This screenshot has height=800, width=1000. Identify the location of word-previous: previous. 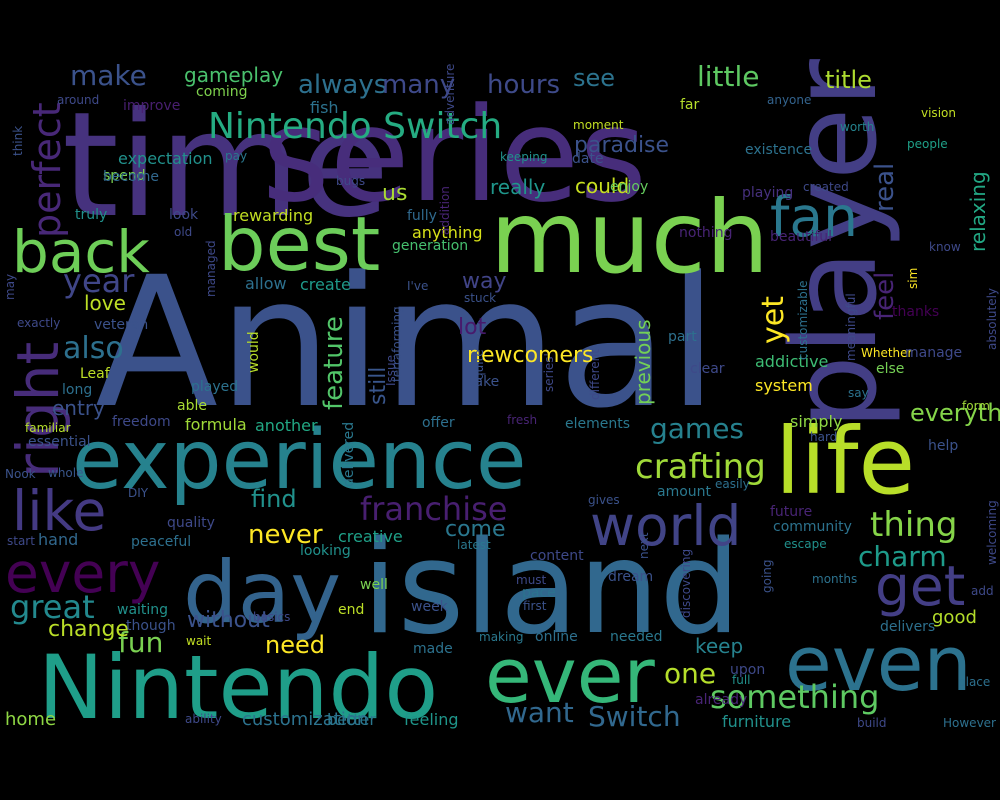
(643, 362).